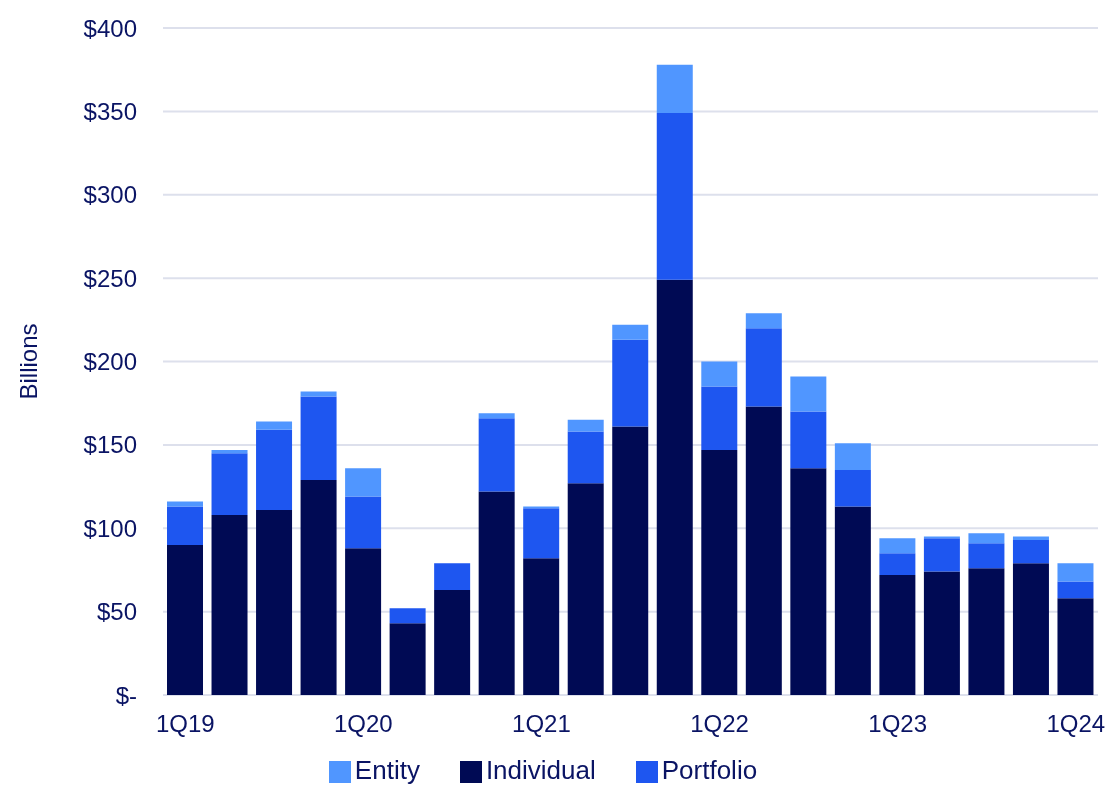 The image size is (1117, 804). I want to click on legend-label: Entity, so click(387, 770).